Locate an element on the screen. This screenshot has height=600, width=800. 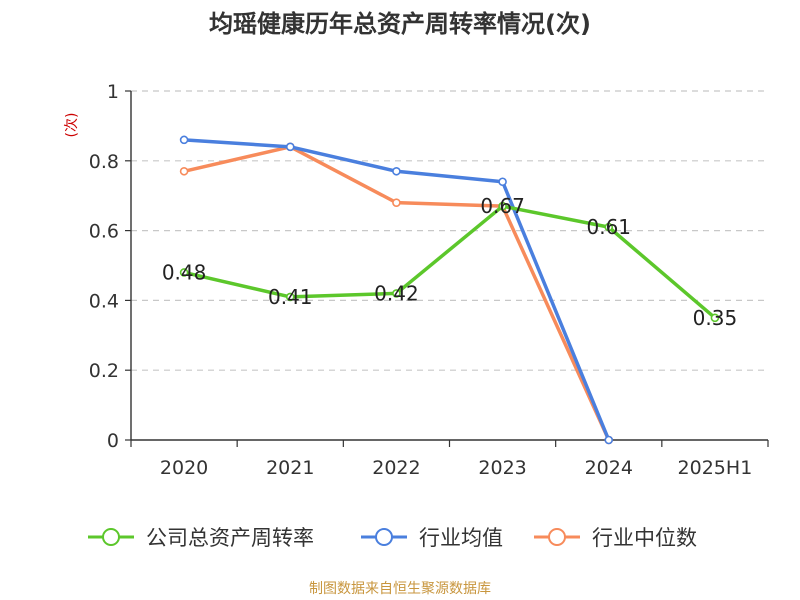
data-label: 0.48 is located at coordinates (184, 272).